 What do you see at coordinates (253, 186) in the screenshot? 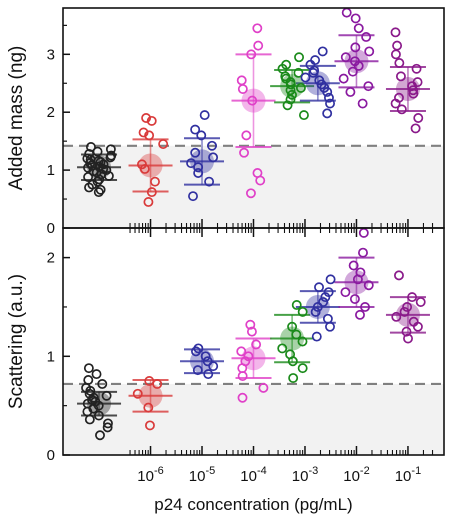
I see `threshold-shade` at bounding box center [253, 186].